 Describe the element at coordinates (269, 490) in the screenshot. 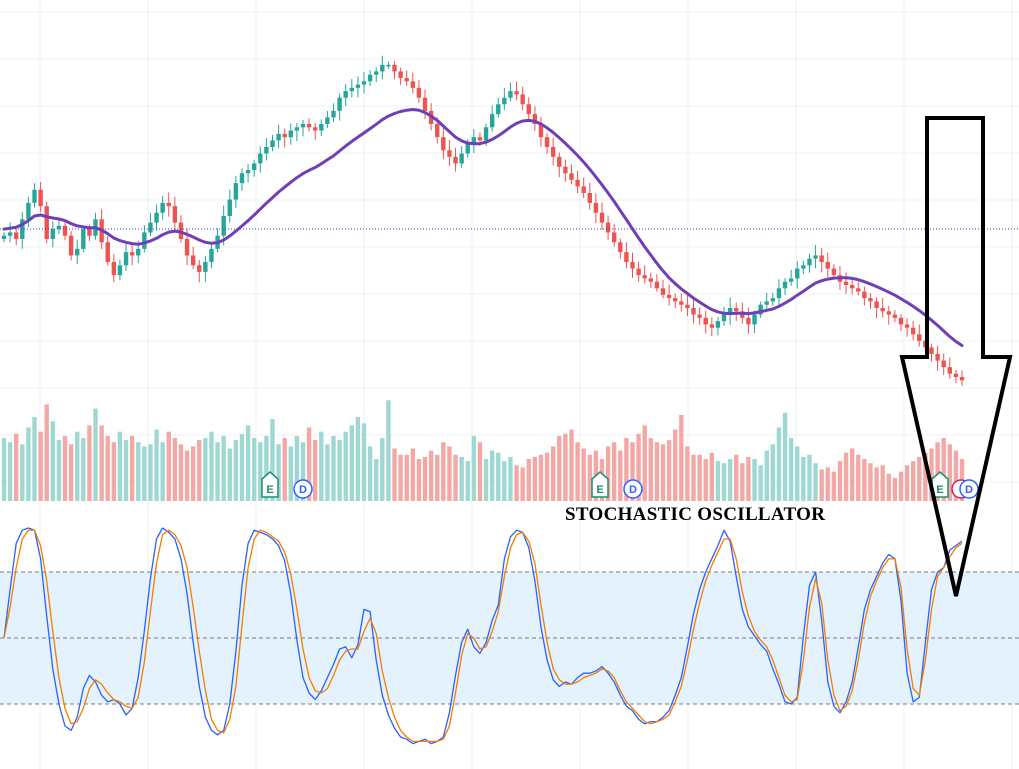

I see `earnings-badge-label: E` at that location.